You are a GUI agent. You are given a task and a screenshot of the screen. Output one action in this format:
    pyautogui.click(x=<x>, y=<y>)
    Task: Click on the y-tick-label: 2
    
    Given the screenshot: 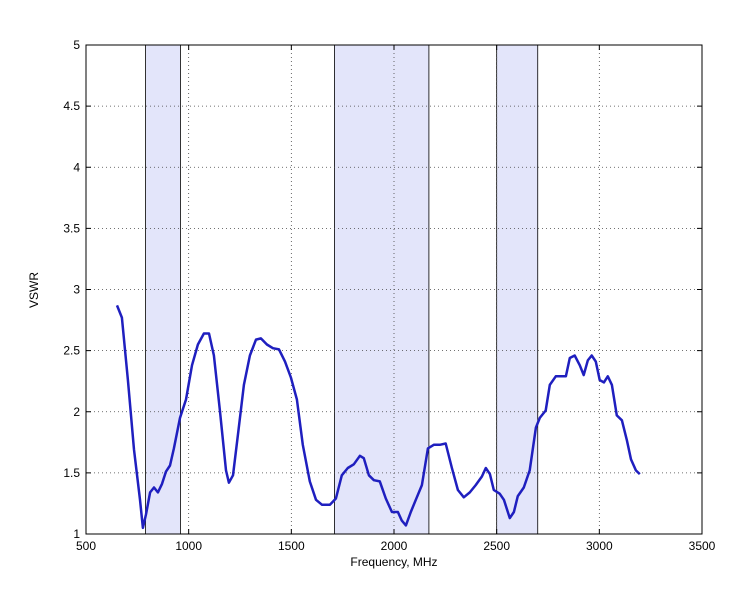 What is the action you would take?
    pyautogui.click(x=76, y=412)
    